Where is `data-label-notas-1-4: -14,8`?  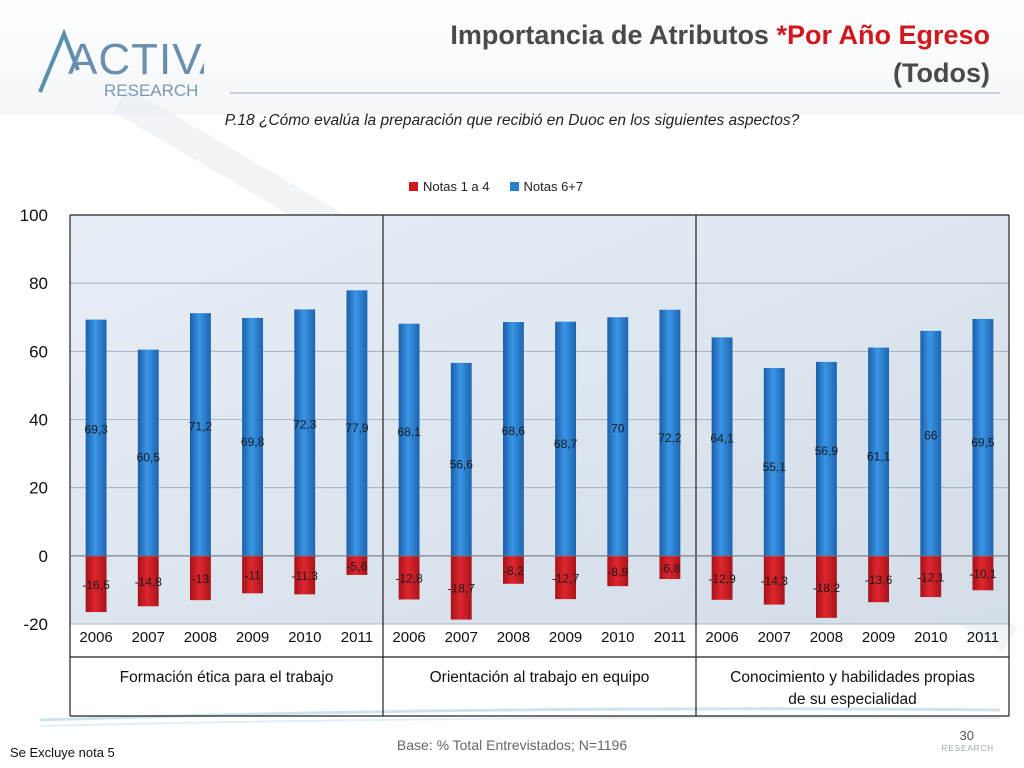 data-label-notas-1-4: -14,8 is located at coordinates (149, 582).